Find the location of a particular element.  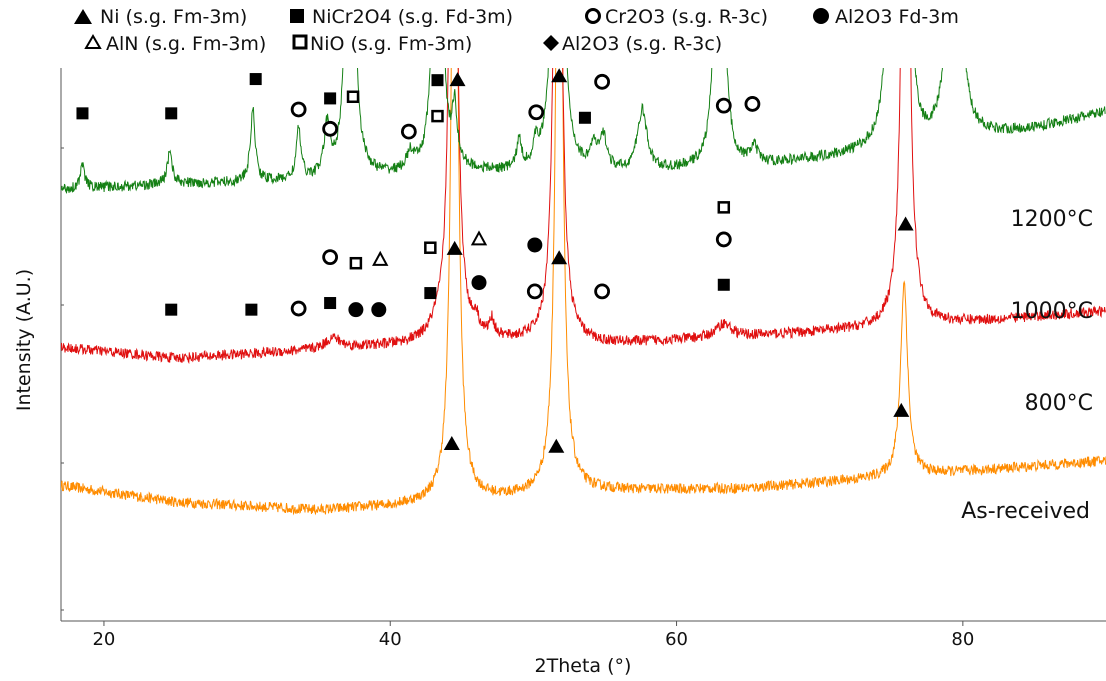

series-label-as-received: As-received is located at coordinates (1025, 511).